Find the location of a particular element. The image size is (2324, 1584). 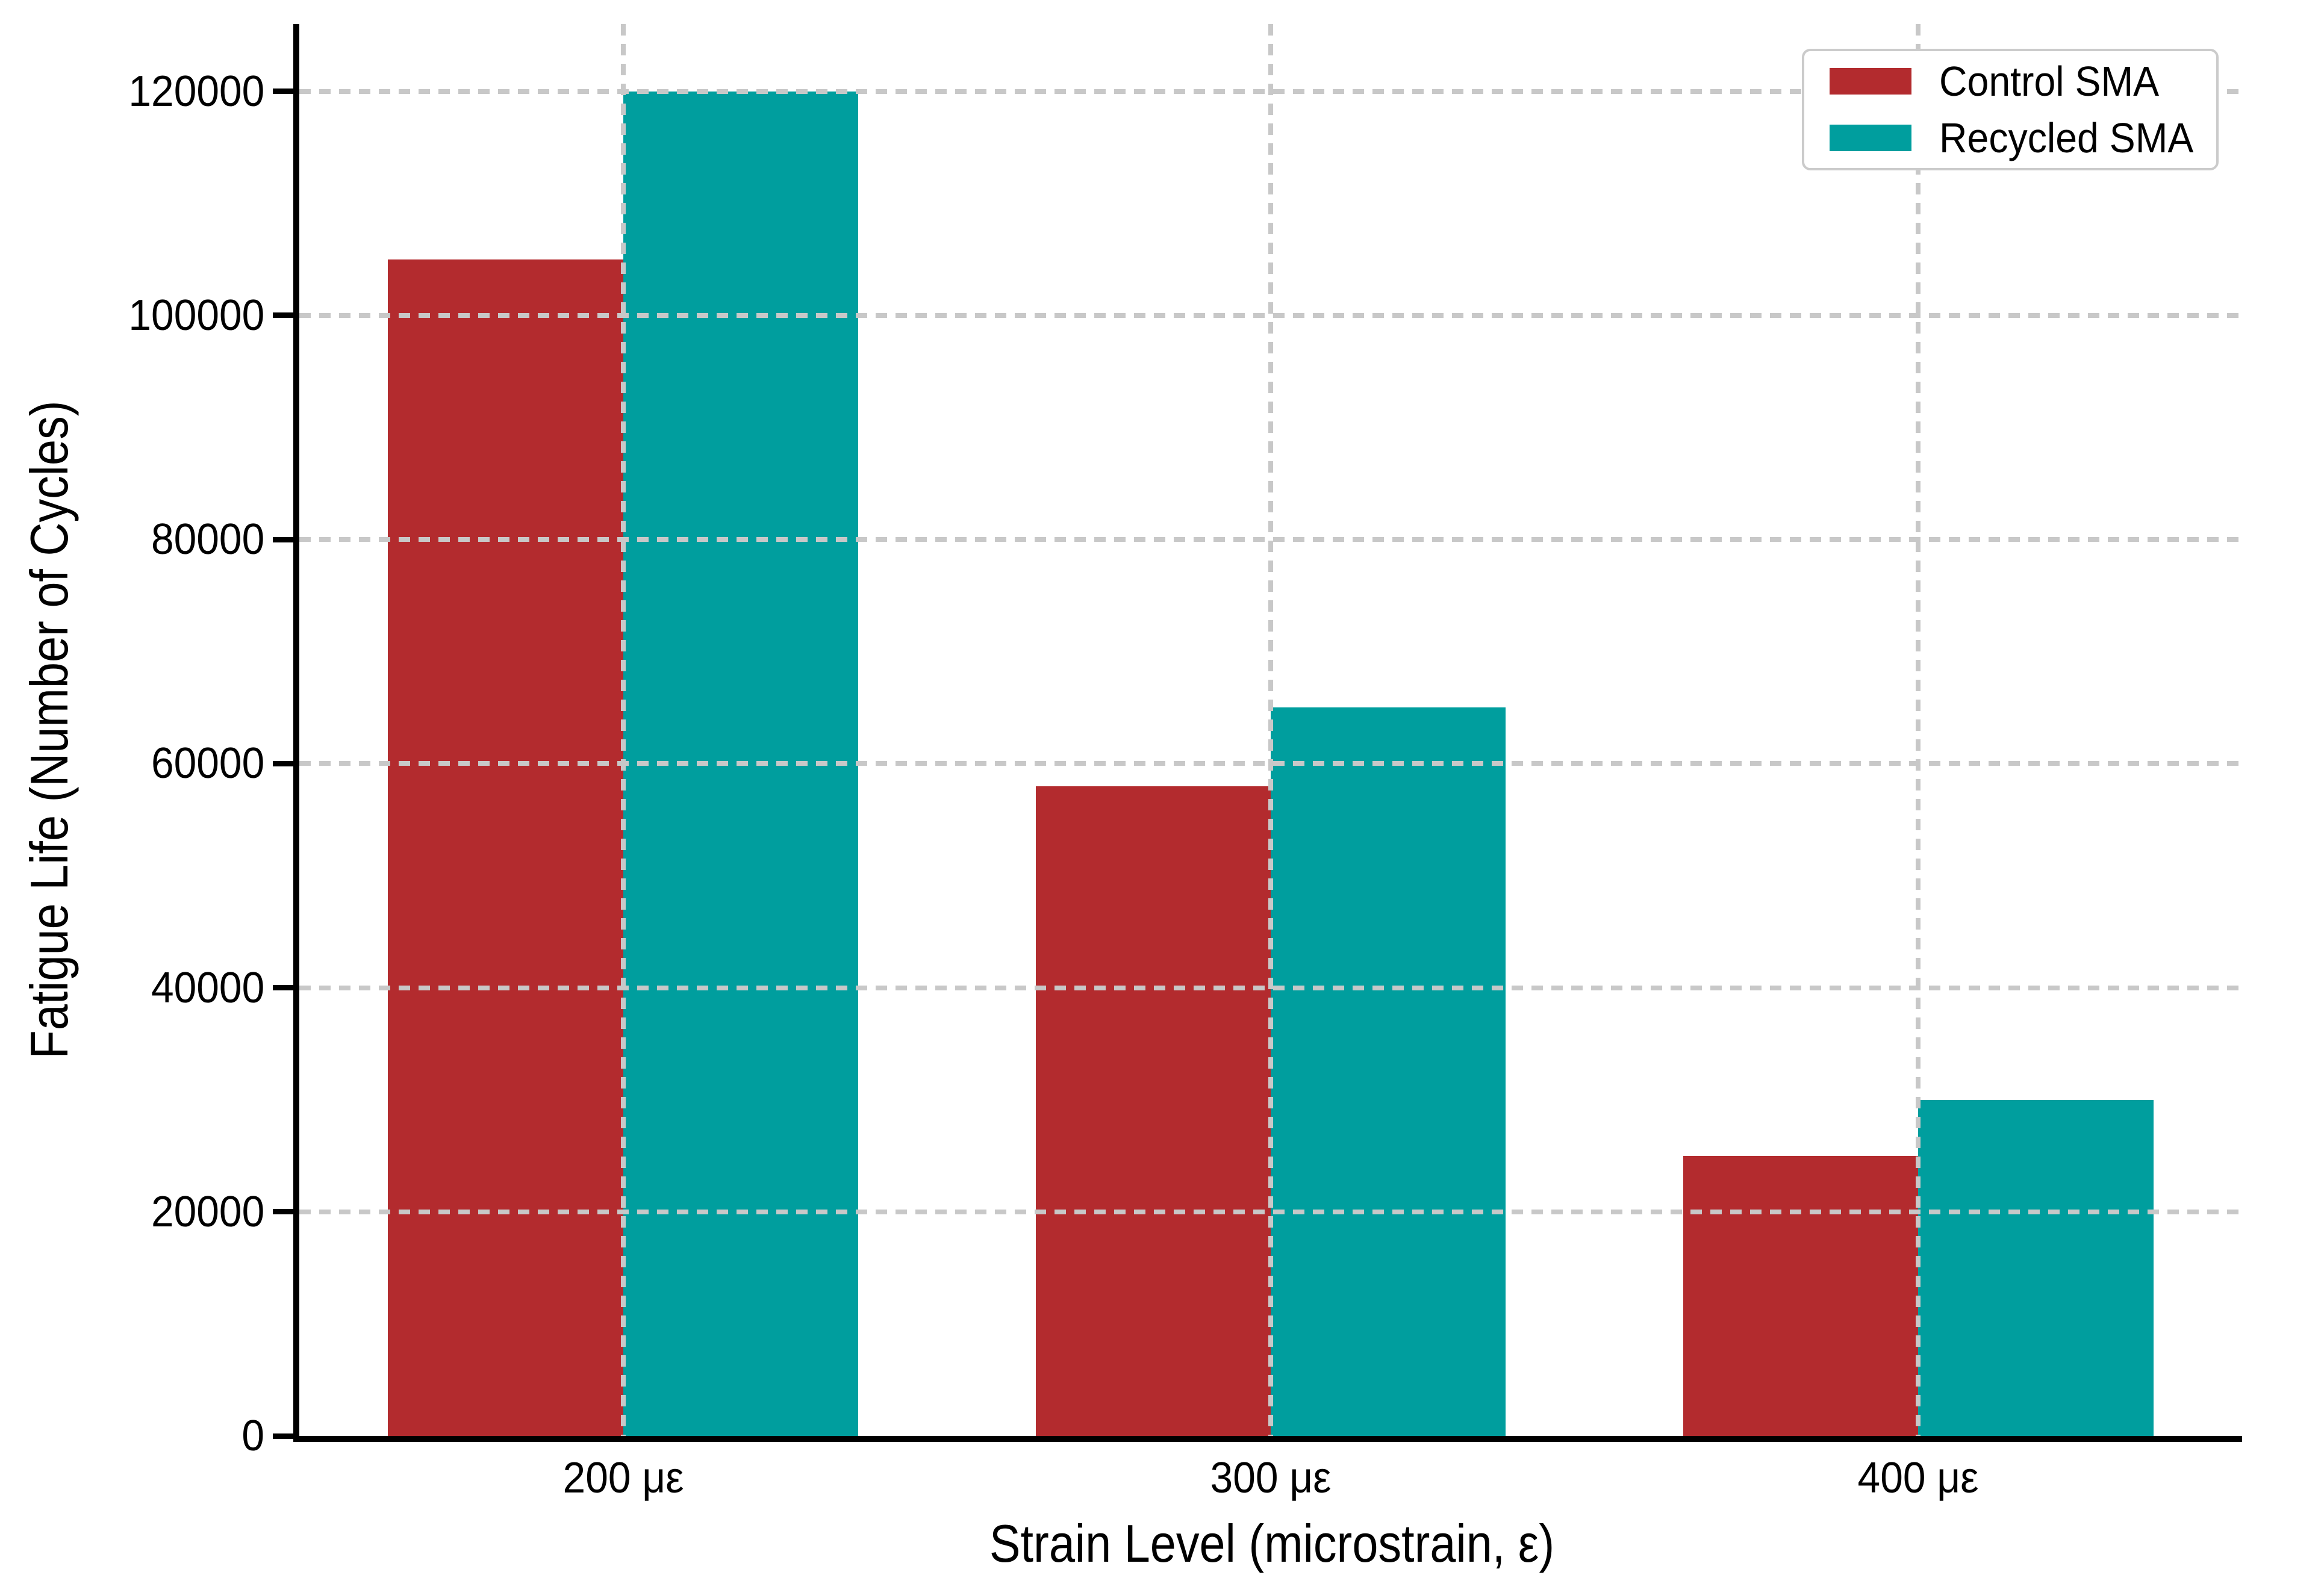

legend-swatch-control is located at coordinates (1870, 81).